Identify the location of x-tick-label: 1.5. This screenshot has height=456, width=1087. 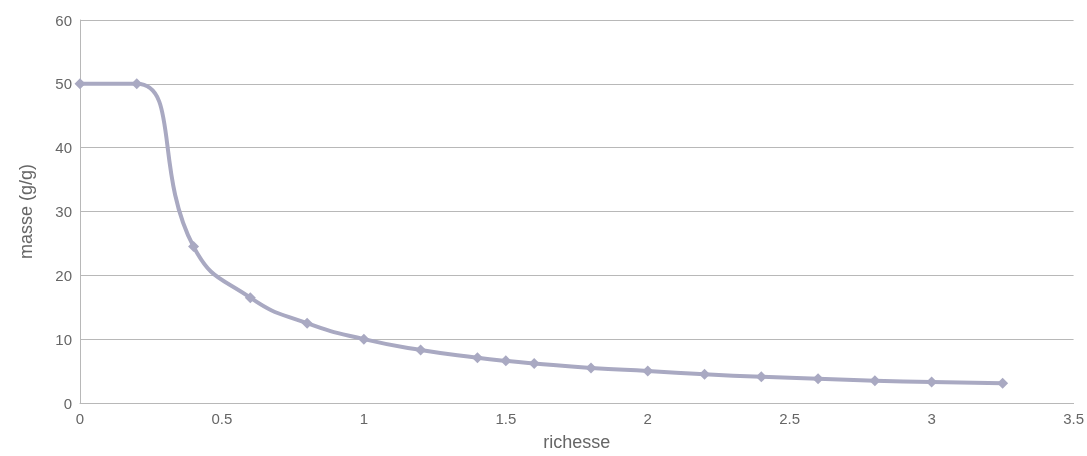
(506, 418).